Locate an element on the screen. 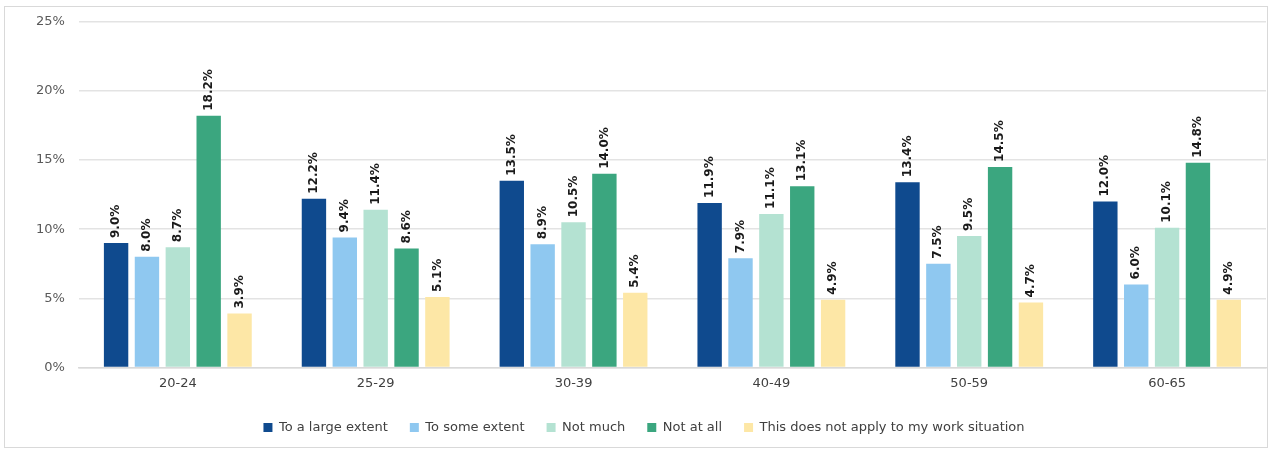 The width and height of the screenshot is (1274, 452). data-label: 13.1% is located at coordinates (801, 160).